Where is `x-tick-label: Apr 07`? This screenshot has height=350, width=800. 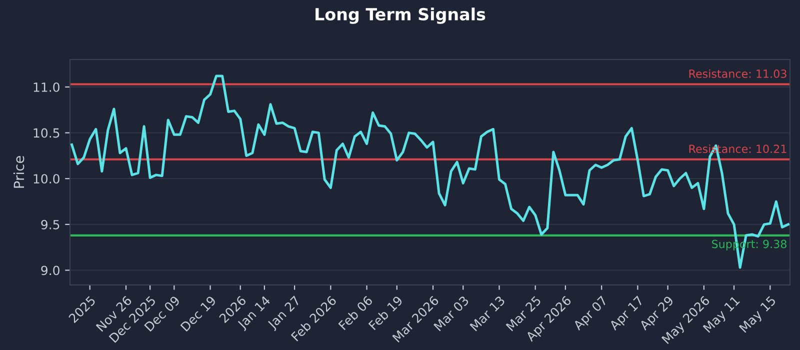
x-tick-label: Apr 07 is located at coordinates (591, 314).